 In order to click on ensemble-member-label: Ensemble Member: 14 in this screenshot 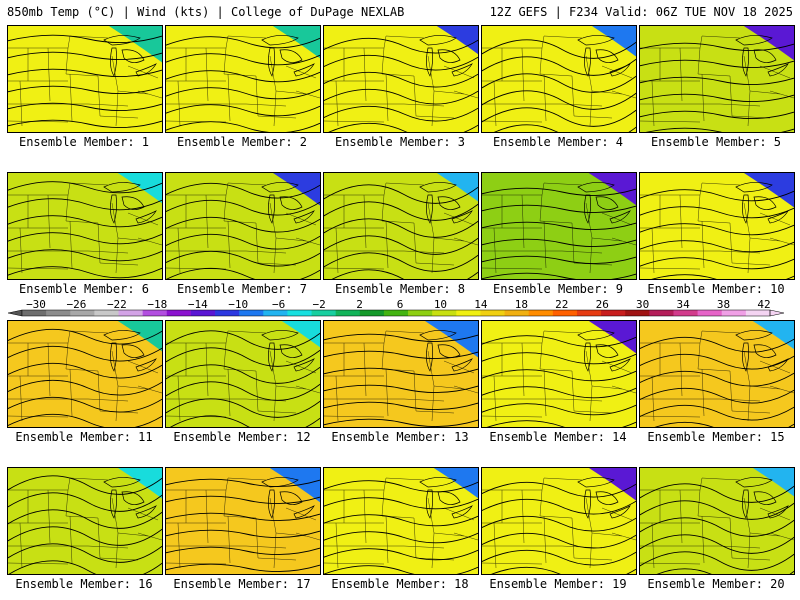, I will do `click(558, 437)`.